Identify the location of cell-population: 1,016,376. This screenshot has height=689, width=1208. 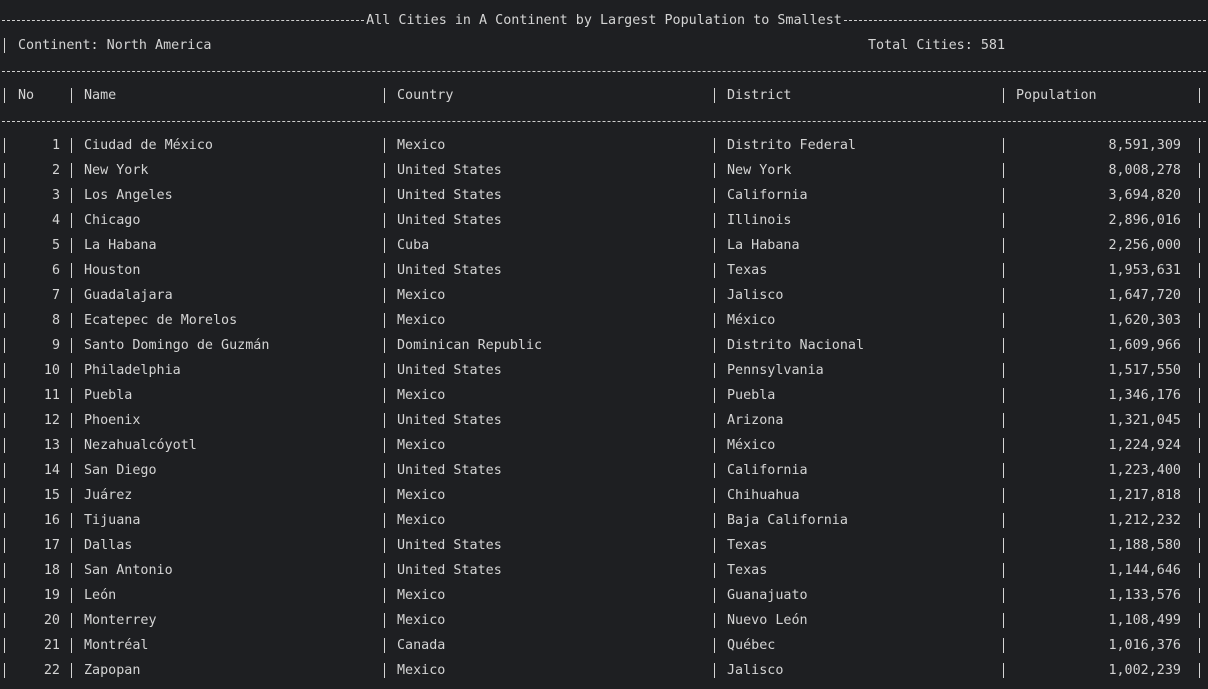
(1144, 645).